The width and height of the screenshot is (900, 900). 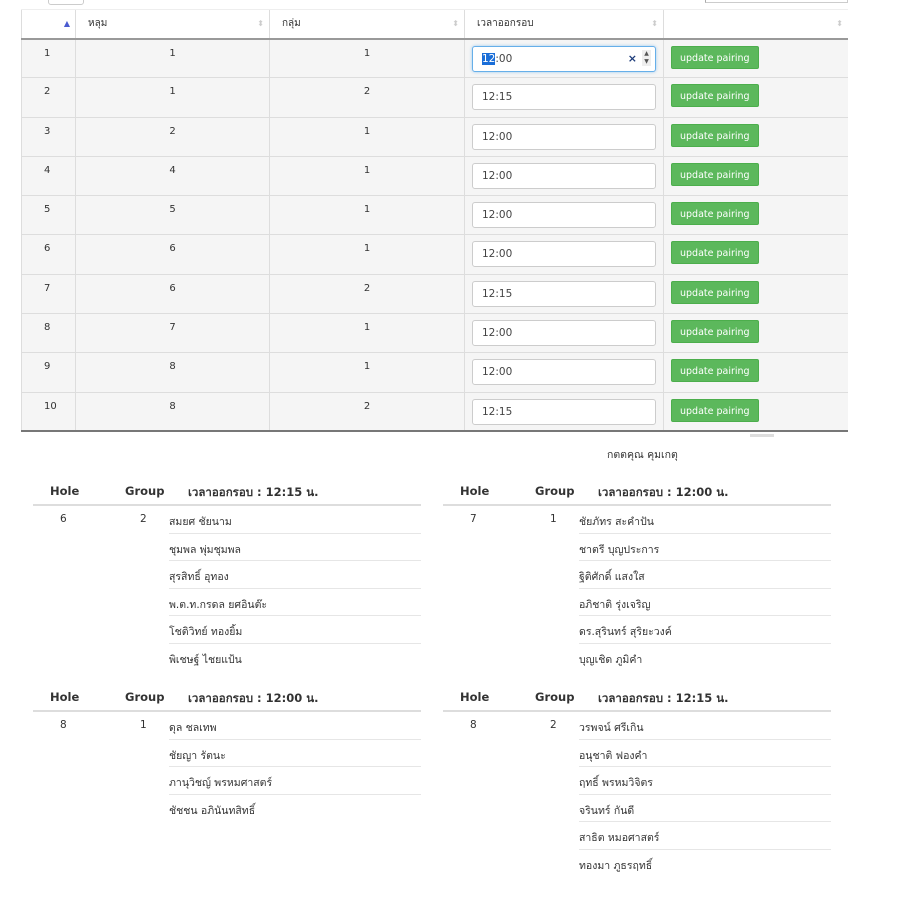 I want to click on player-name: โชติวิทย์ ทองยิ้ม, so click(x=295, y=630).